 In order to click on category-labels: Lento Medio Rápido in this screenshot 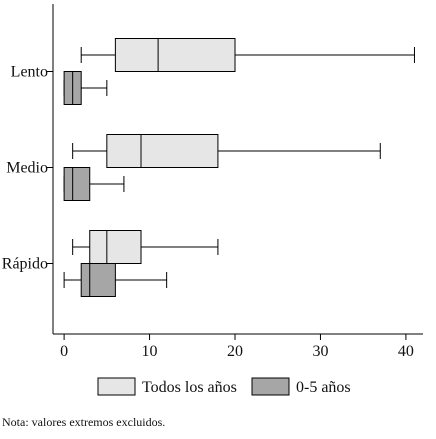, I will do `click(27, 168)`.